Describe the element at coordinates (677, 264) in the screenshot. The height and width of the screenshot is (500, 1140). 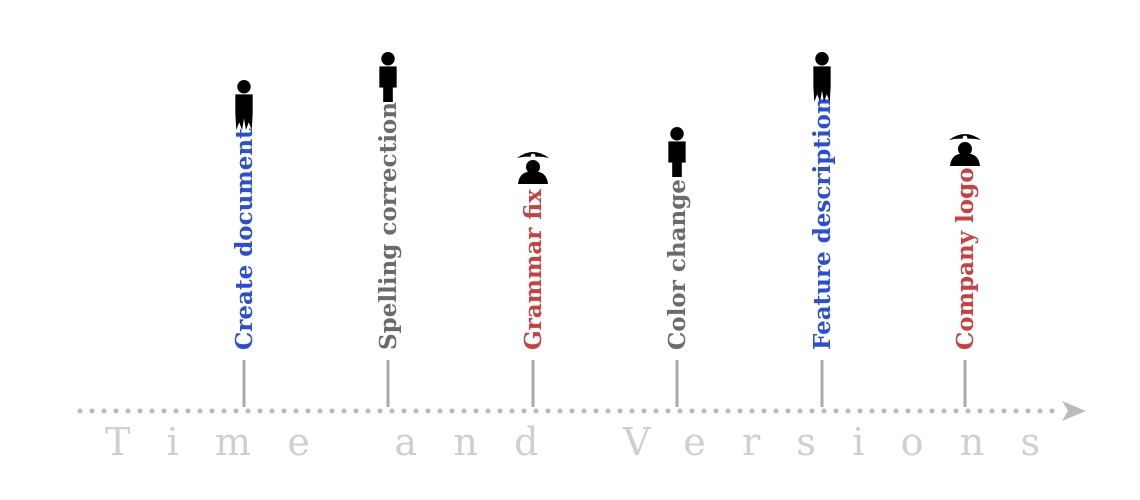
I see `event-label: Color change` at that location.